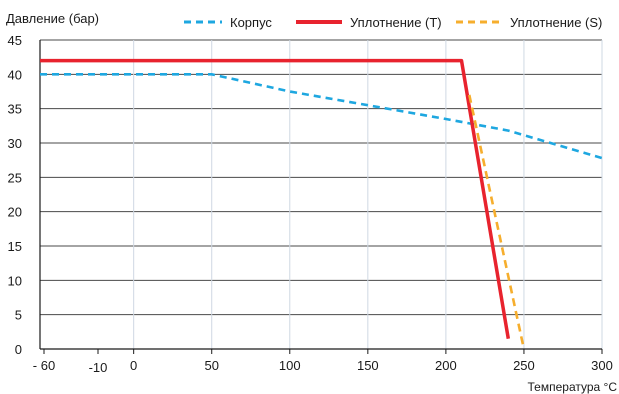 The image size is (619, 394). Describe the element at coordinates (556, 22) in the screenshot. I see `legend-label: Уплотнение (S)` at that location.